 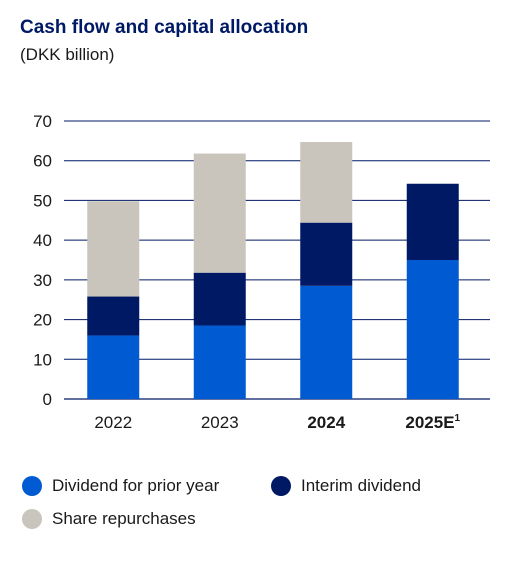 What do you see at coordinates (42, 320) in the screenshot?
I see `y-tick-label-20: 20` at bounding box center [42, 320].